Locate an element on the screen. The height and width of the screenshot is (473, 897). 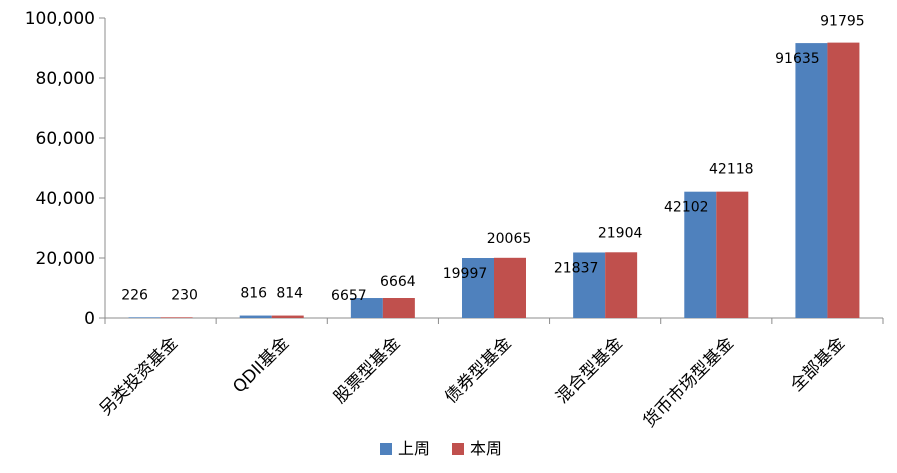
x-tick-label: 债券型基金 is located at coordinates (478, 370).